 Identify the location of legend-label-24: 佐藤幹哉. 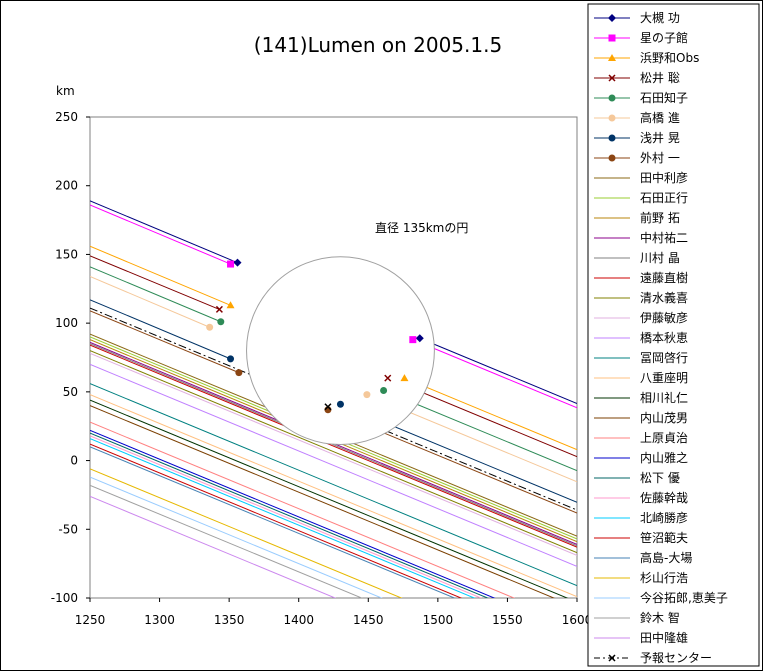
(664, 497).